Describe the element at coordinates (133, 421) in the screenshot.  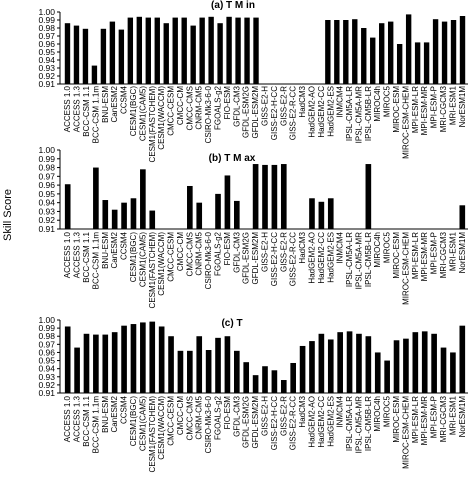
I see `x-tick-label: CESM1(BGC)` at that location.